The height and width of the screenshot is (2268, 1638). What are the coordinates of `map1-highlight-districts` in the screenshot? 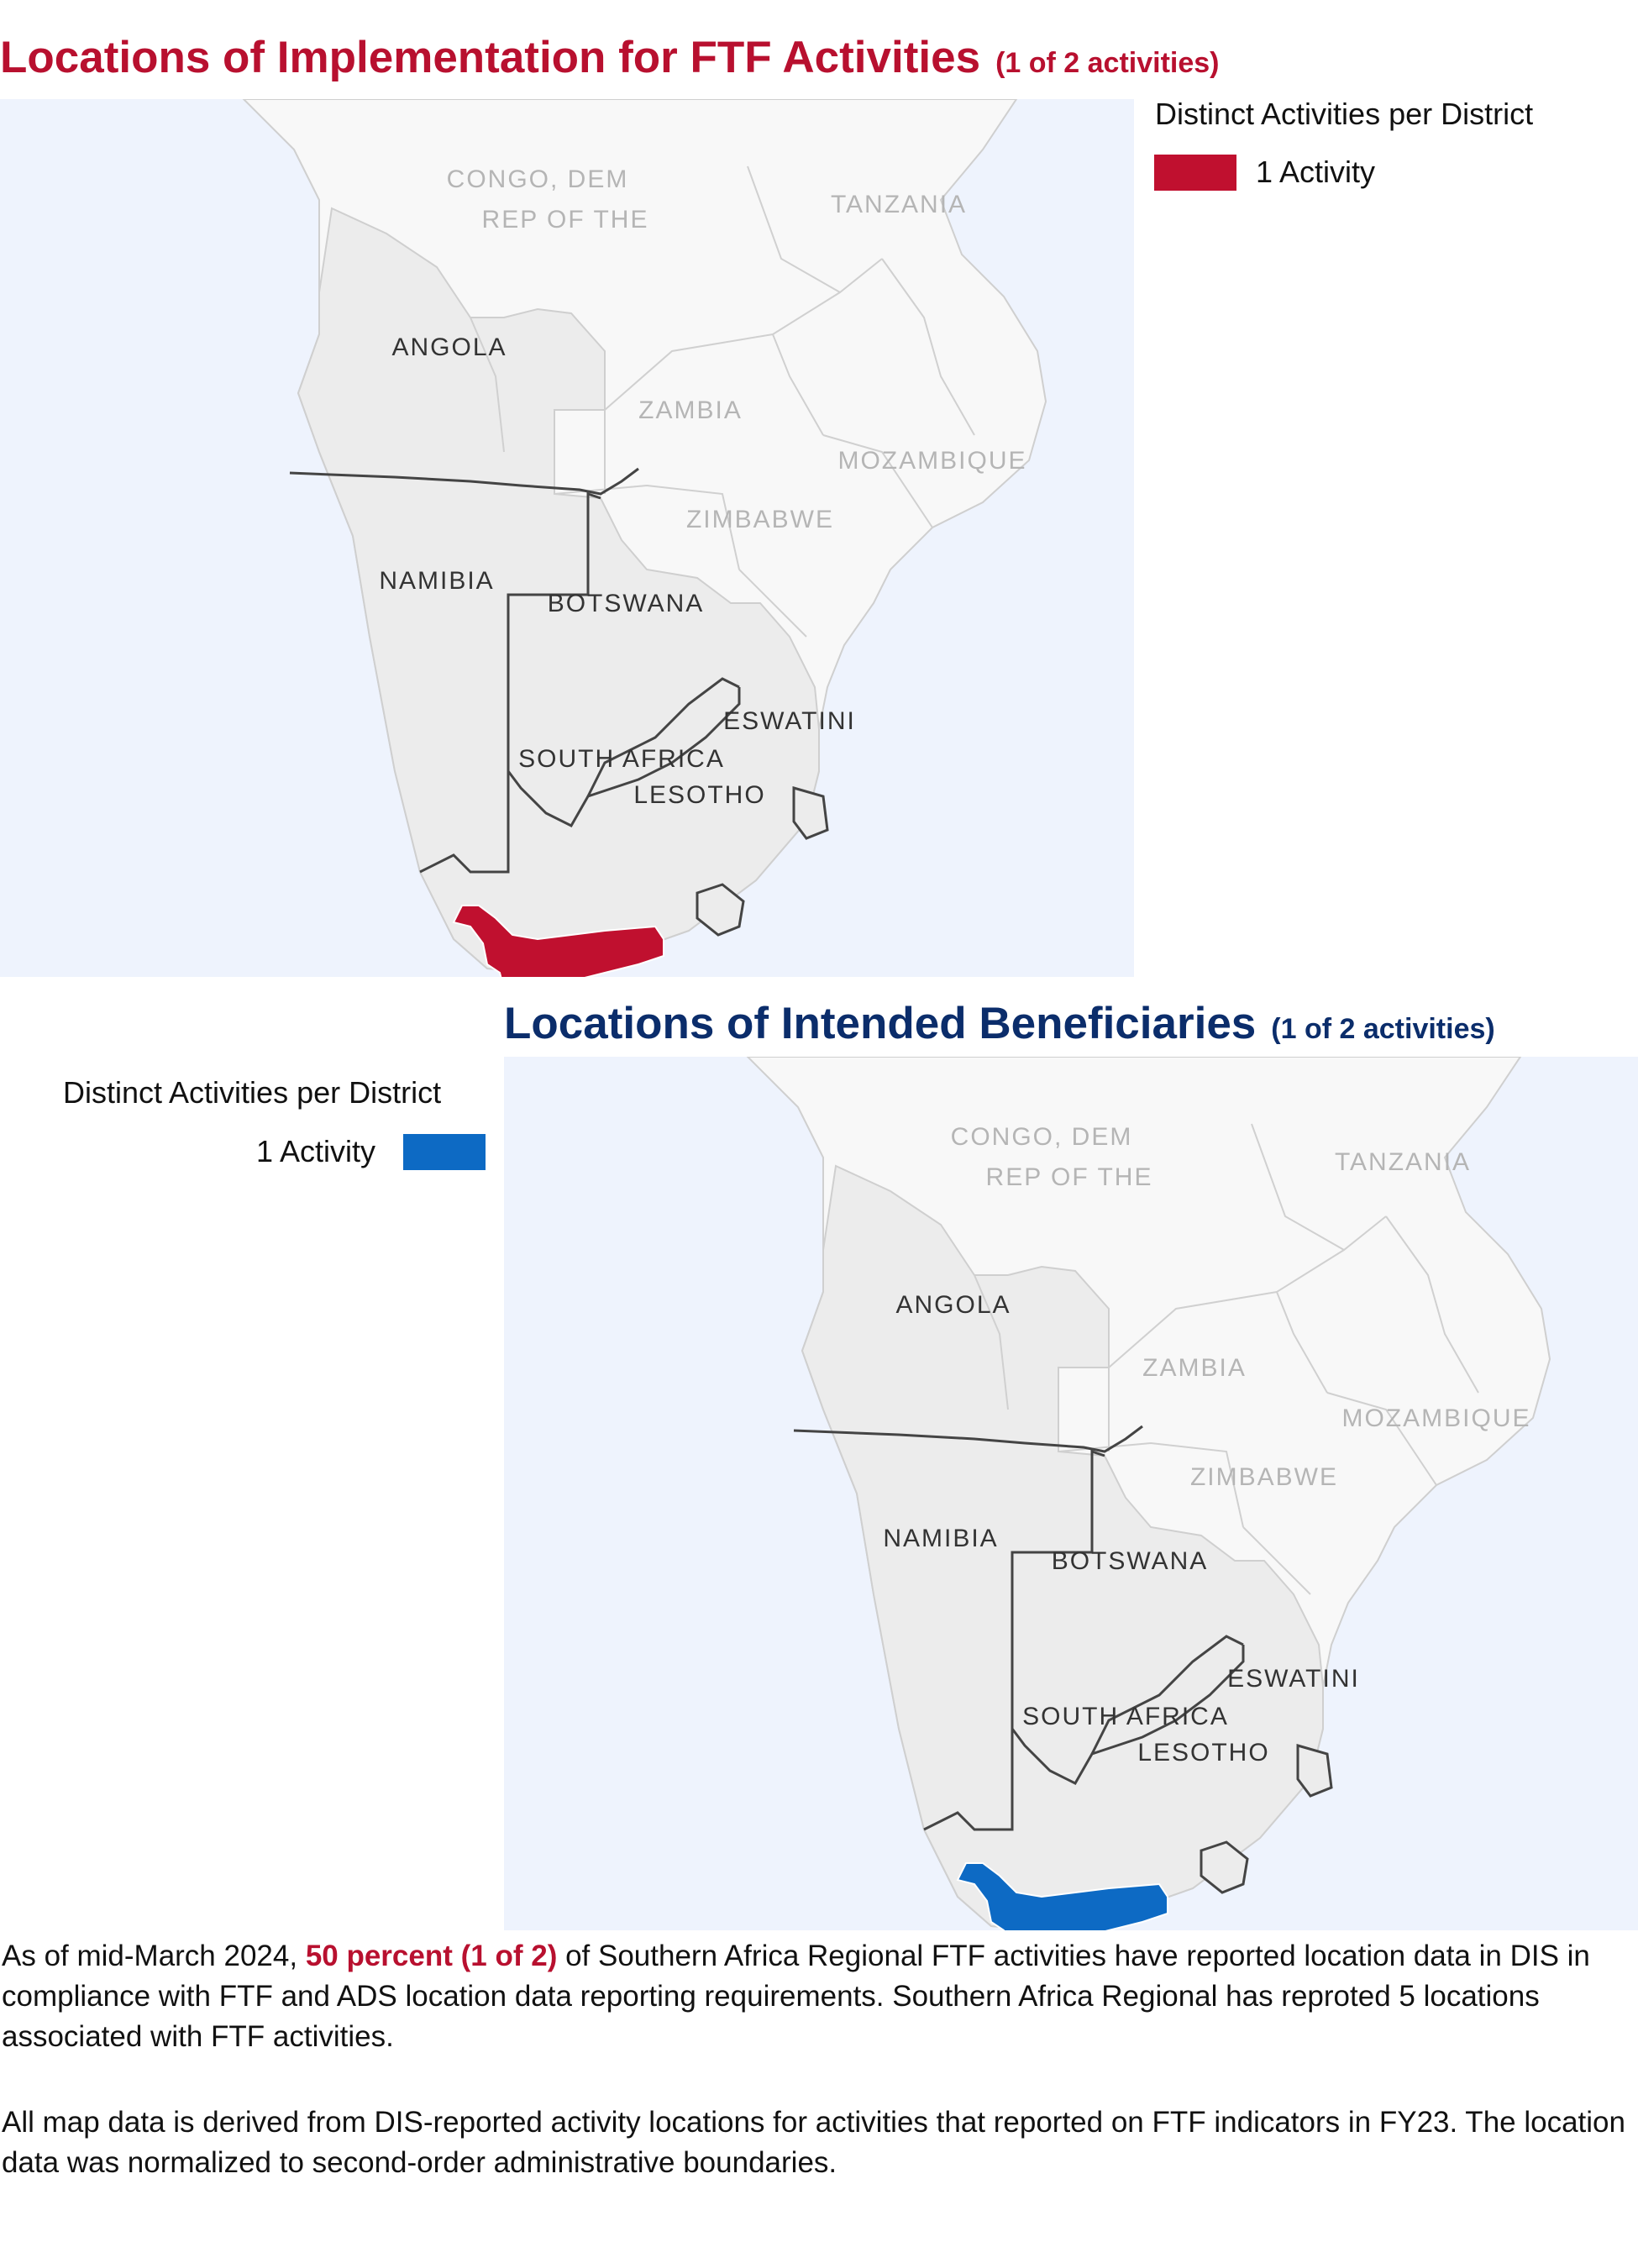 It's located at (558, 941).